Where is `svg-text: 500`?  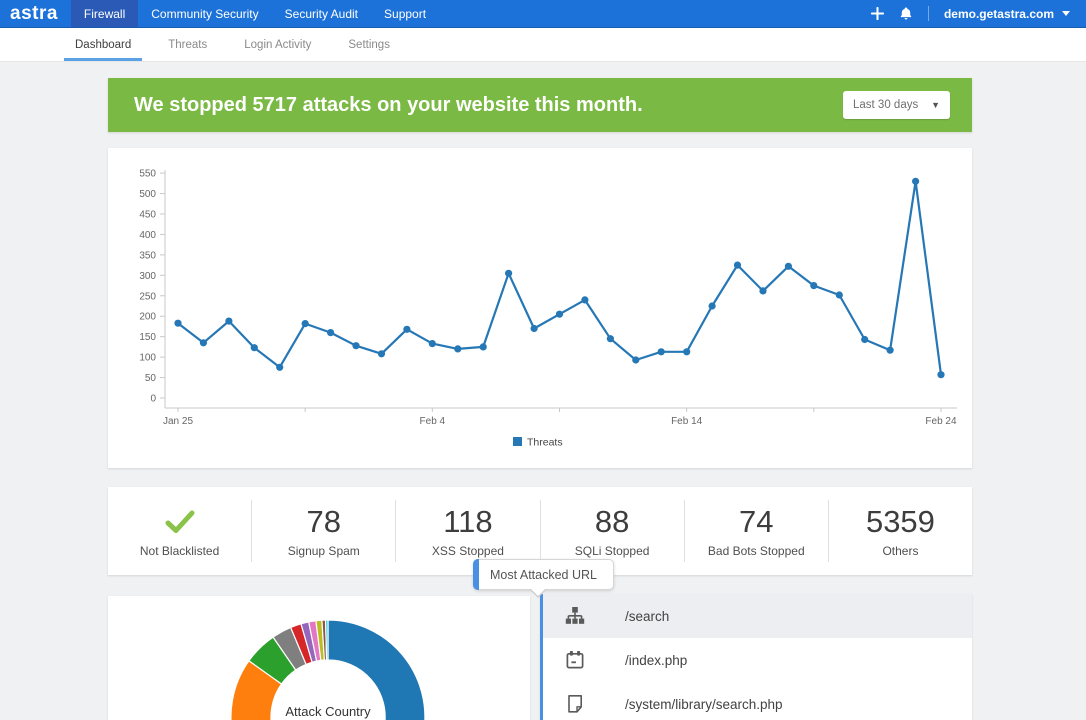
svg-text: 500 is located at coordinates (147, 194).